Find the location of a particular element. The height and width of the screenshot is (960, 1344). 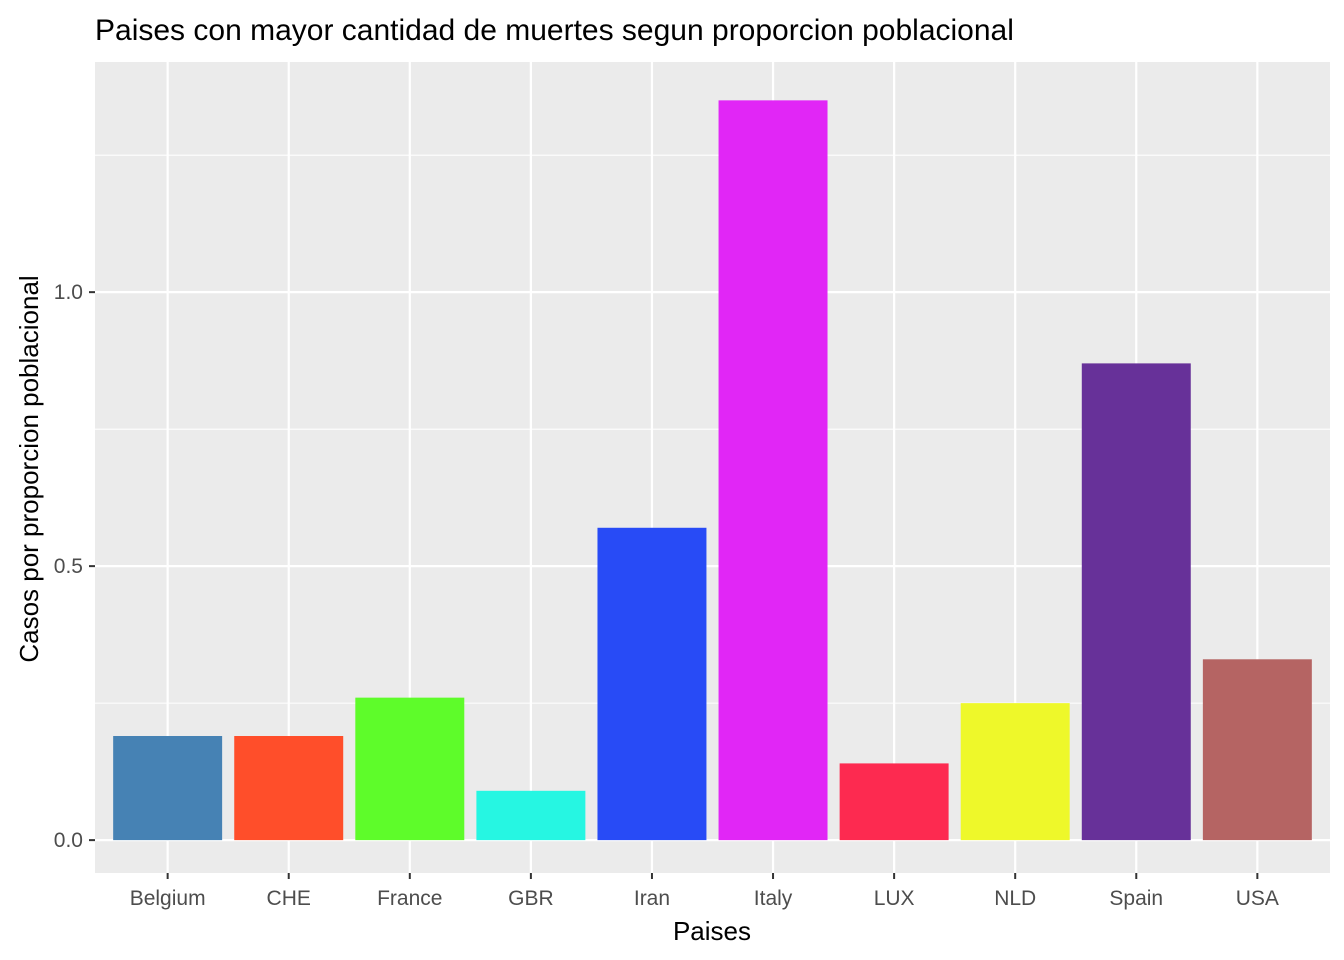

bar-france is located at coordinates (410, 769).